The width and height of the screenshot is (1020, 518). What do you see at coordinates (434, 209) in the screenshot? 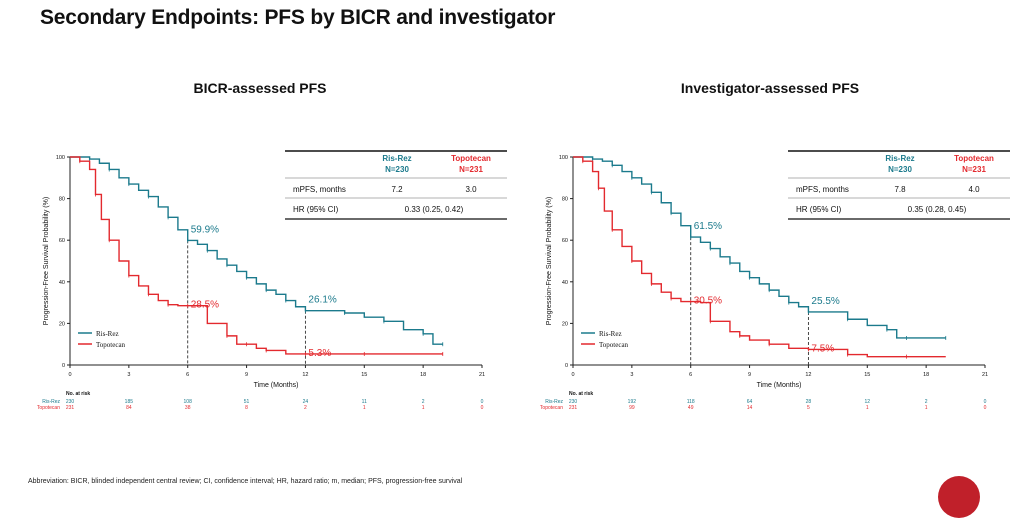
I see `table-cell-hr: 0.33 (0.25, 0.42)` at bounding box center [434, 209].